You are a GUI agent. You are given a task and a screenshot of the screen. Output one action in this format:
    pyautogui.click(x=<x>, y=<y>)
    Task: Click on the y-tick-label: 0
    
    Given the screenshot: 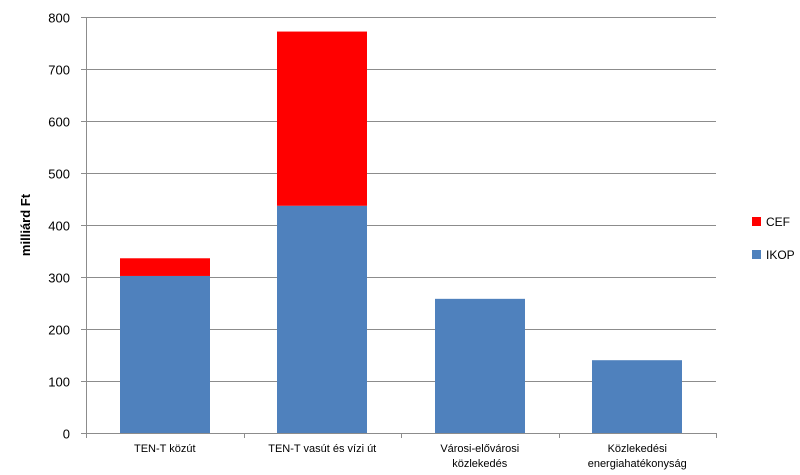 What is the action you would take?
    pyautogui.click(x=66, y=434)
    